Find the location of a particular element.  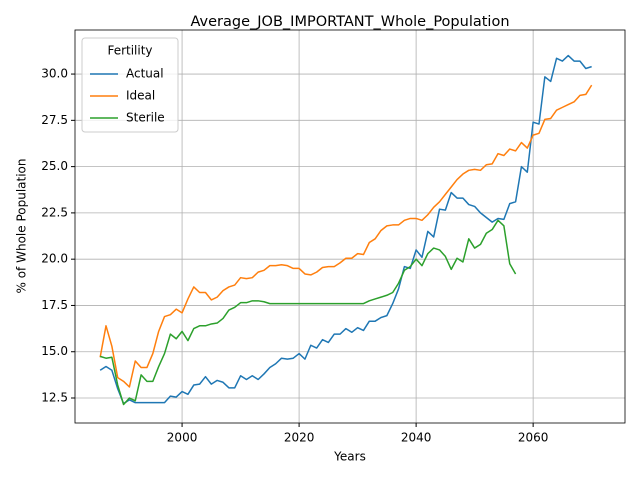

y-tick-label: 25.0 is located at coordinates (54, 166).